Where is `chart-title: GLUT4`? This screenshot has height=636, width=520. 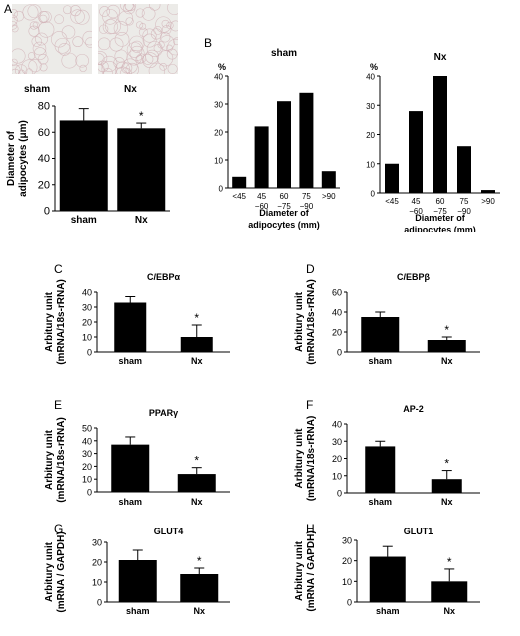
chart-title: GLUT4 is located at coordinates (169, 532).